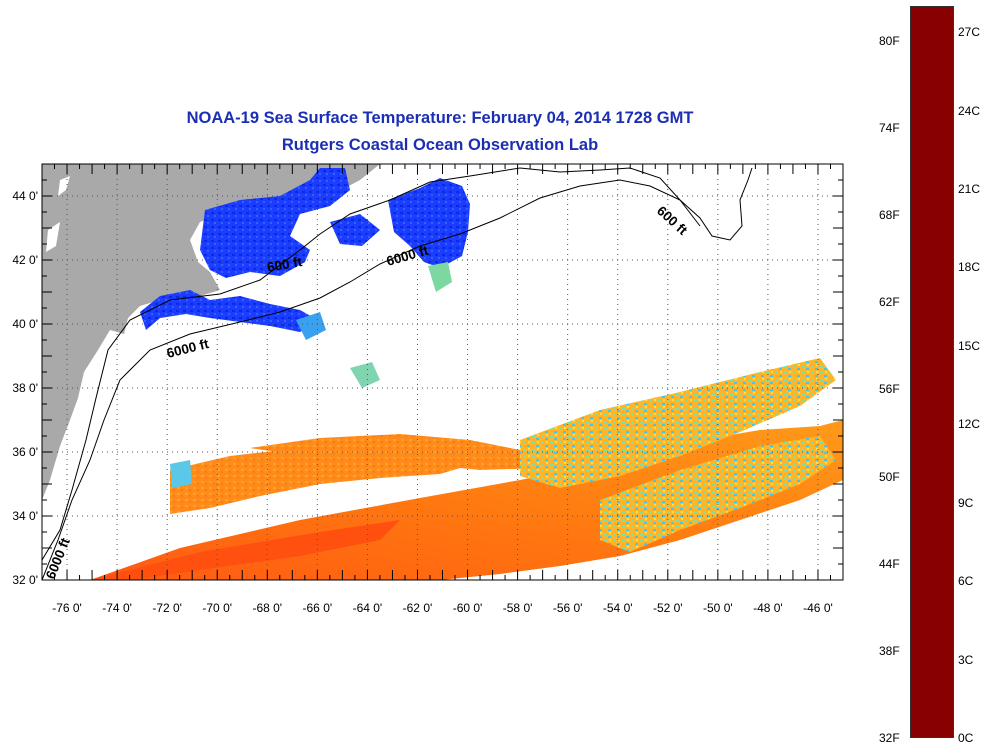 This screenshot has height=754, width=984. What do you see at coordinates (167, 608) in the screenshot?
I see `lon-tick-label: -72 0'` at bounding box center [167, 608].